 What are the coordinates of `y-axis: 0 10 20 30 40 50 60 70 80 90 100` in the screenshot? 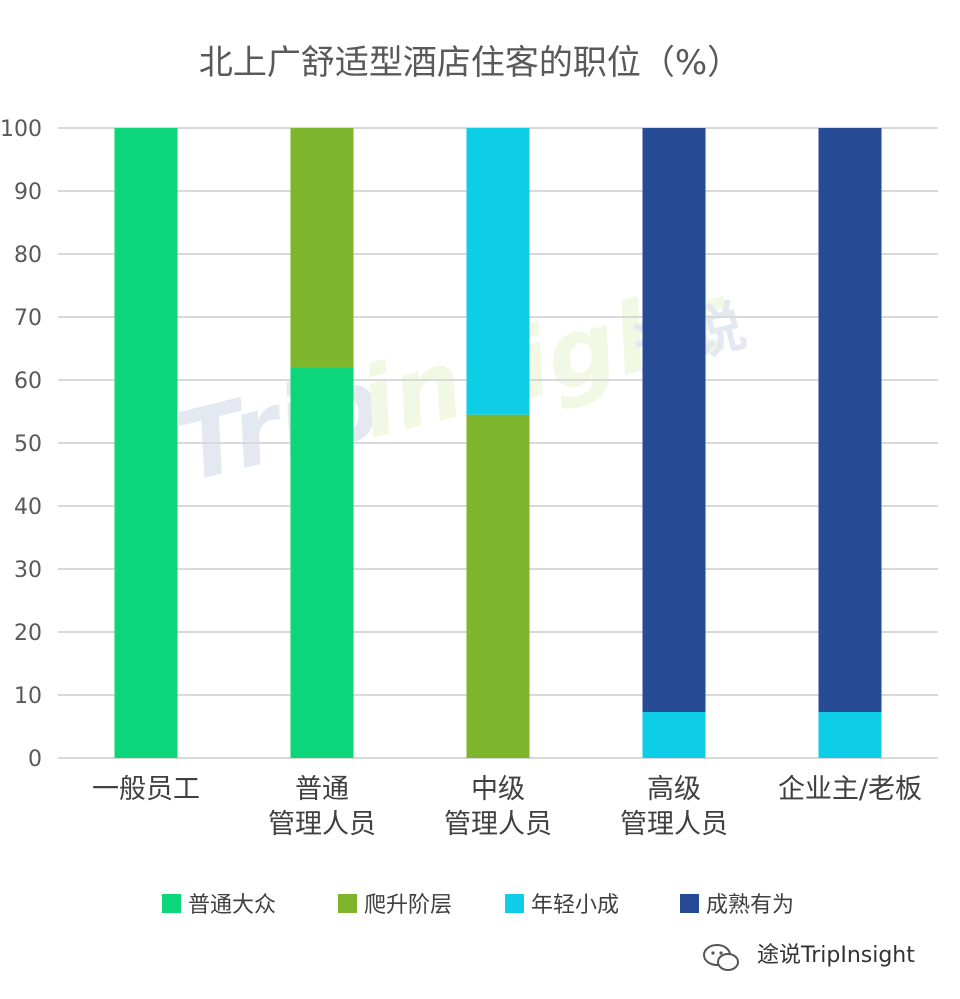 It's located at (21, 444).